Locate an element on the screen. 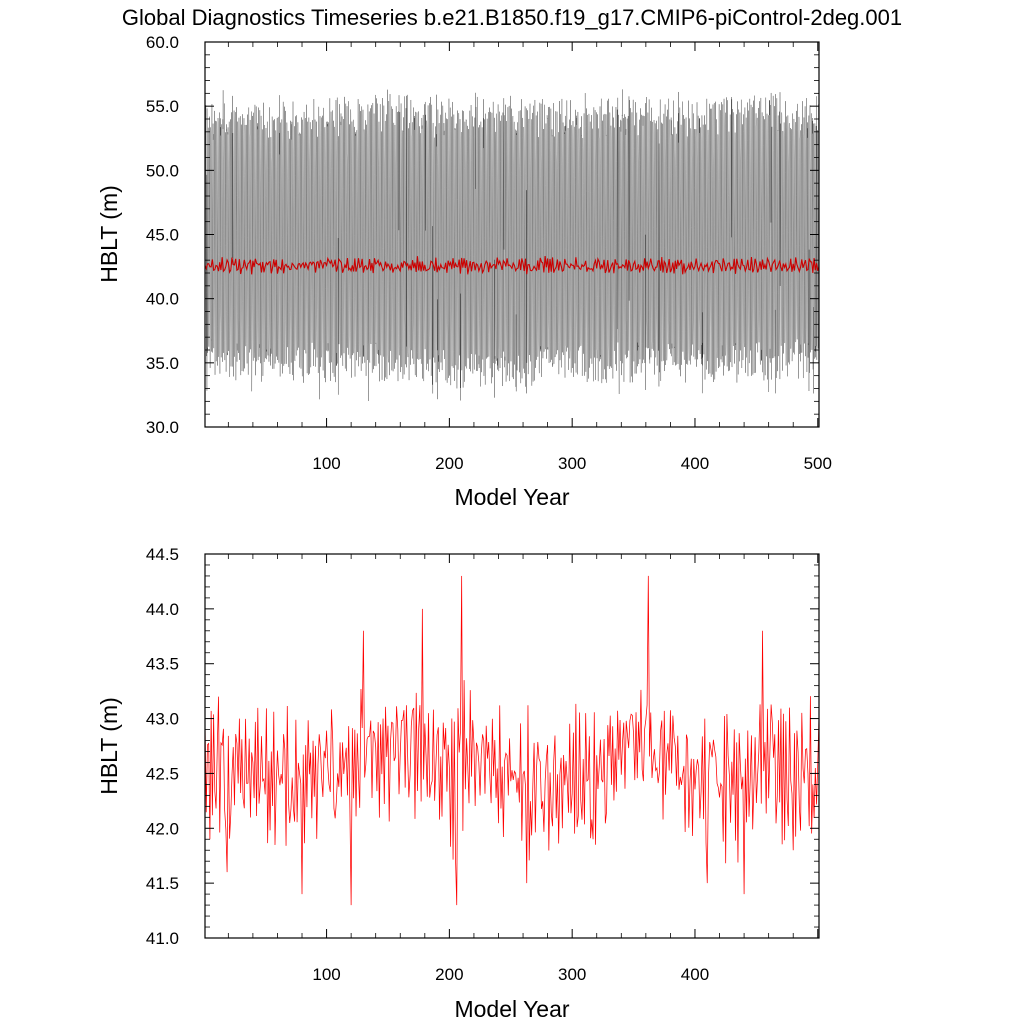 This screenshot has width=1024, height=1024. y-tick-label: 35.0 is located at coordinates (162, 363).